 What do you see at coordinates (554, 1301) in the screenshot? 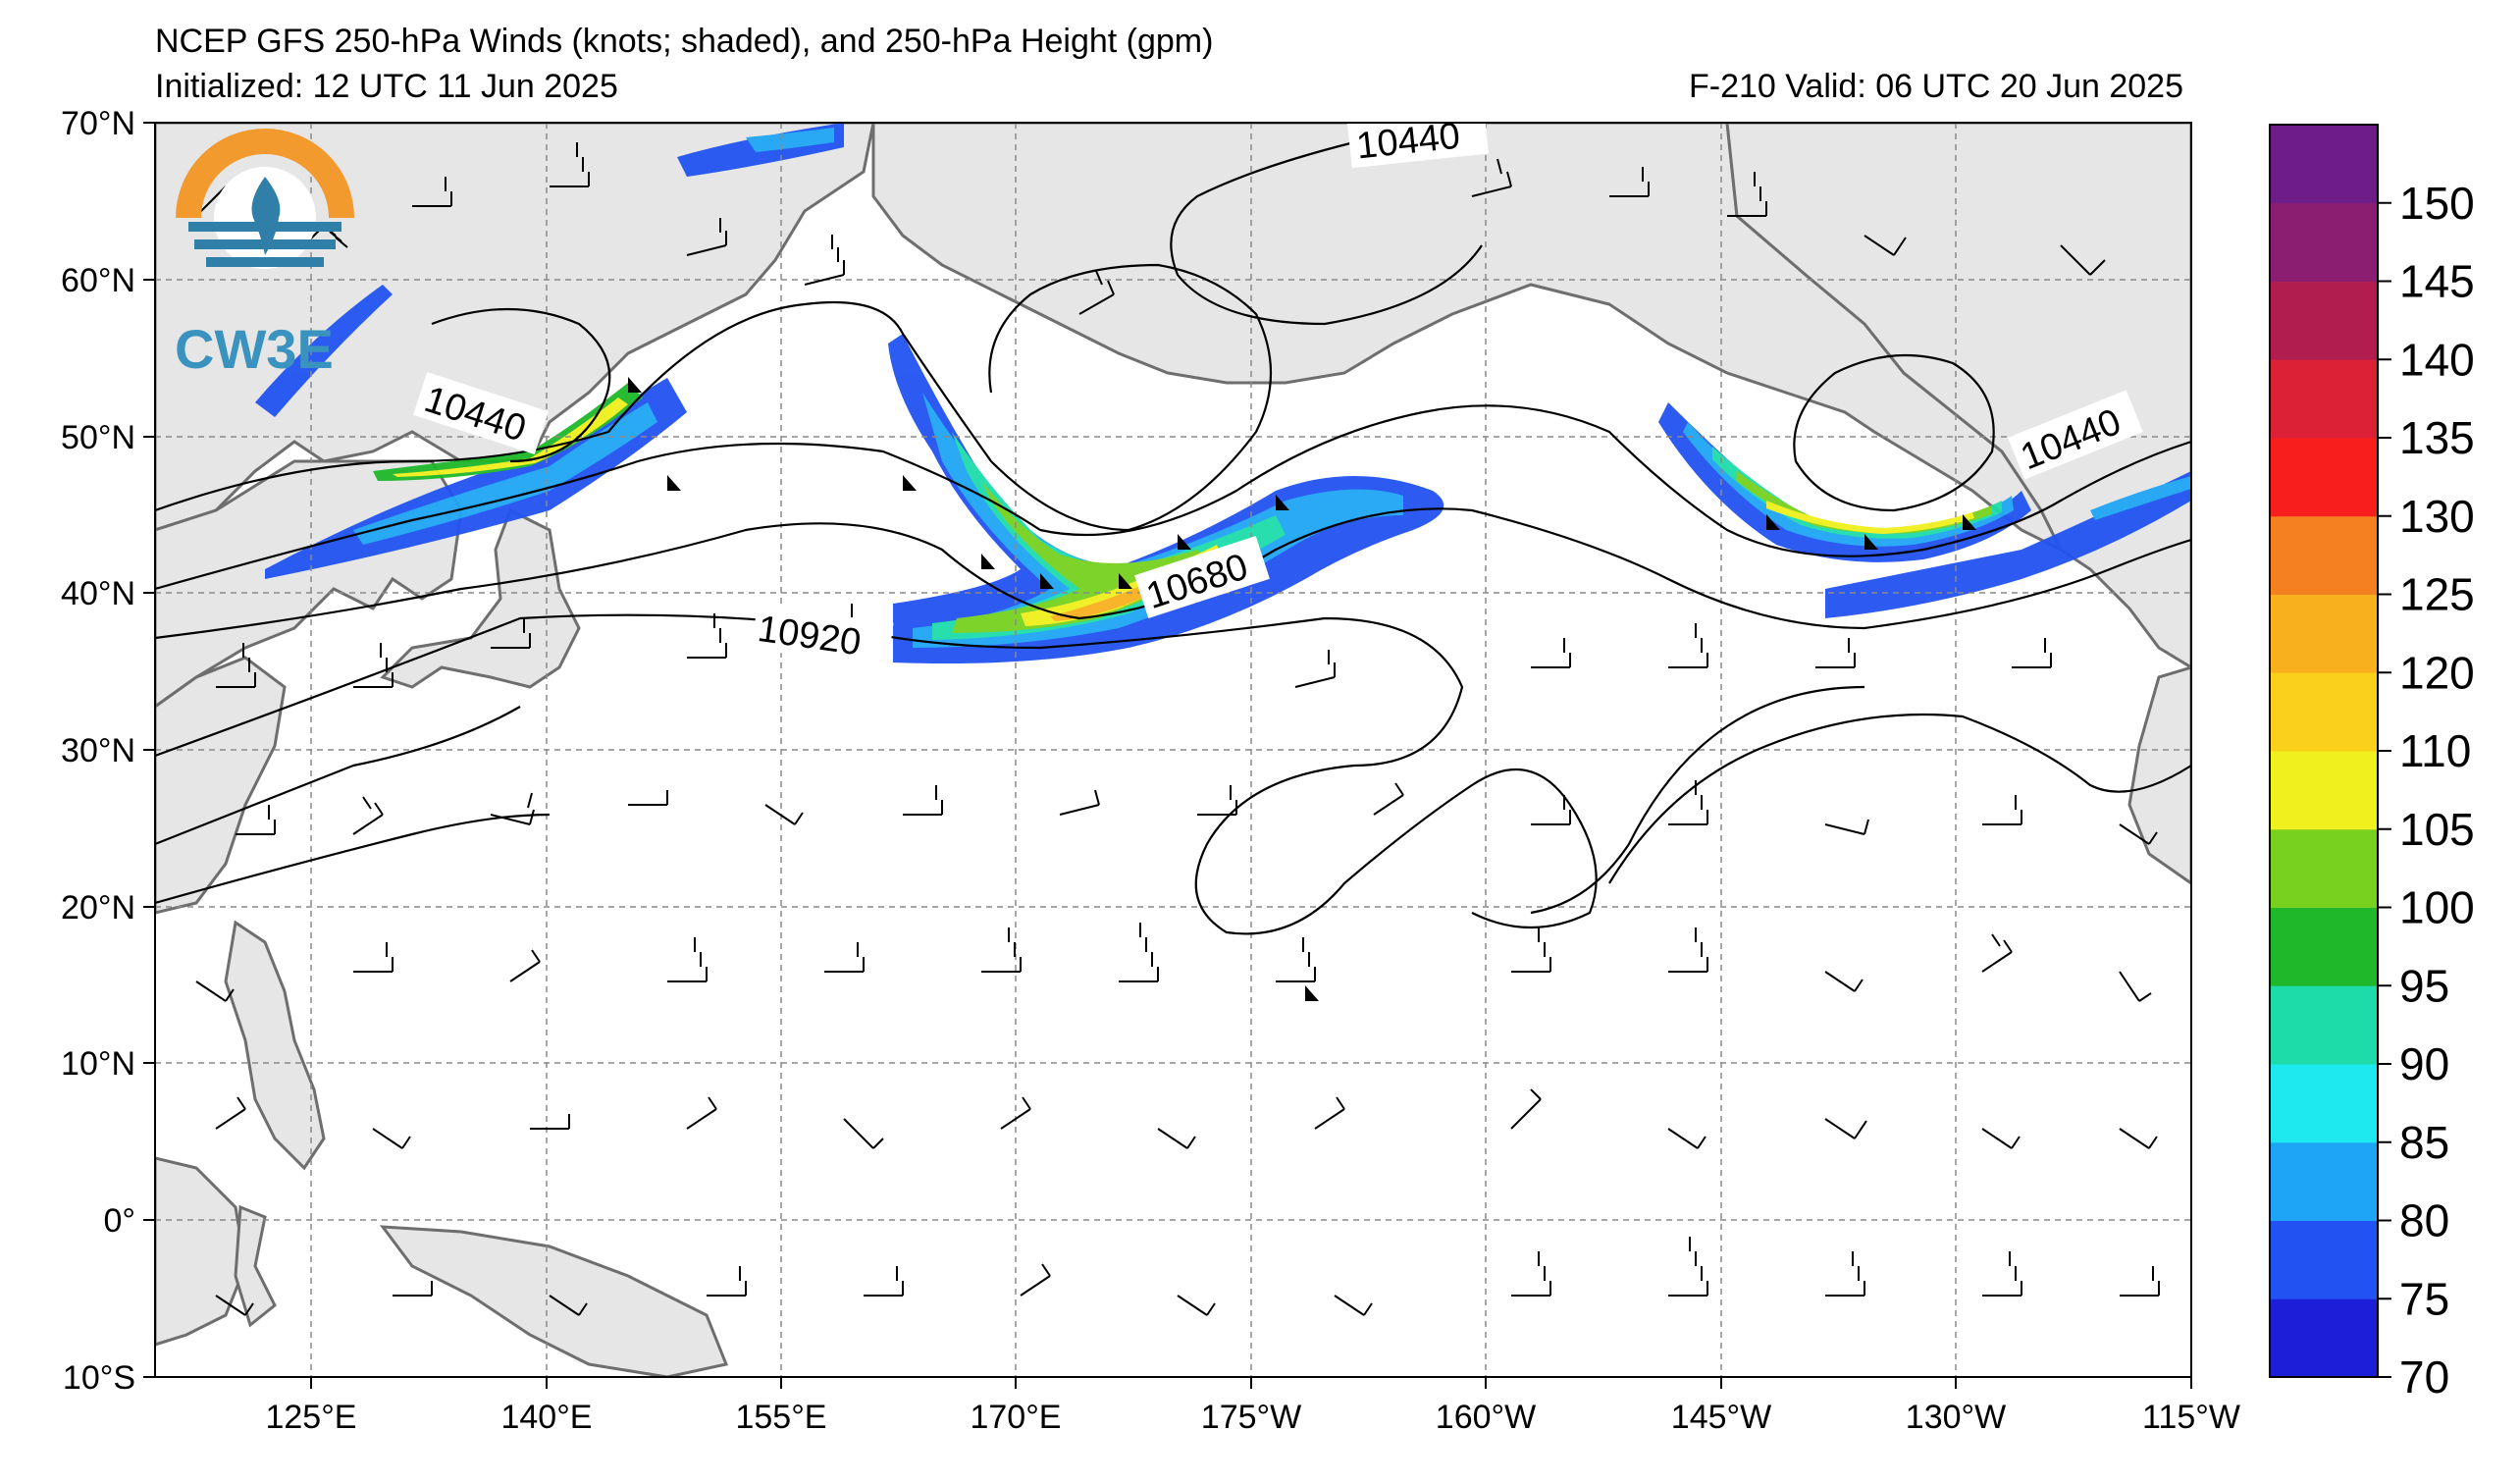
I see `new-guinea-land` at bounding box center [554, 1301].